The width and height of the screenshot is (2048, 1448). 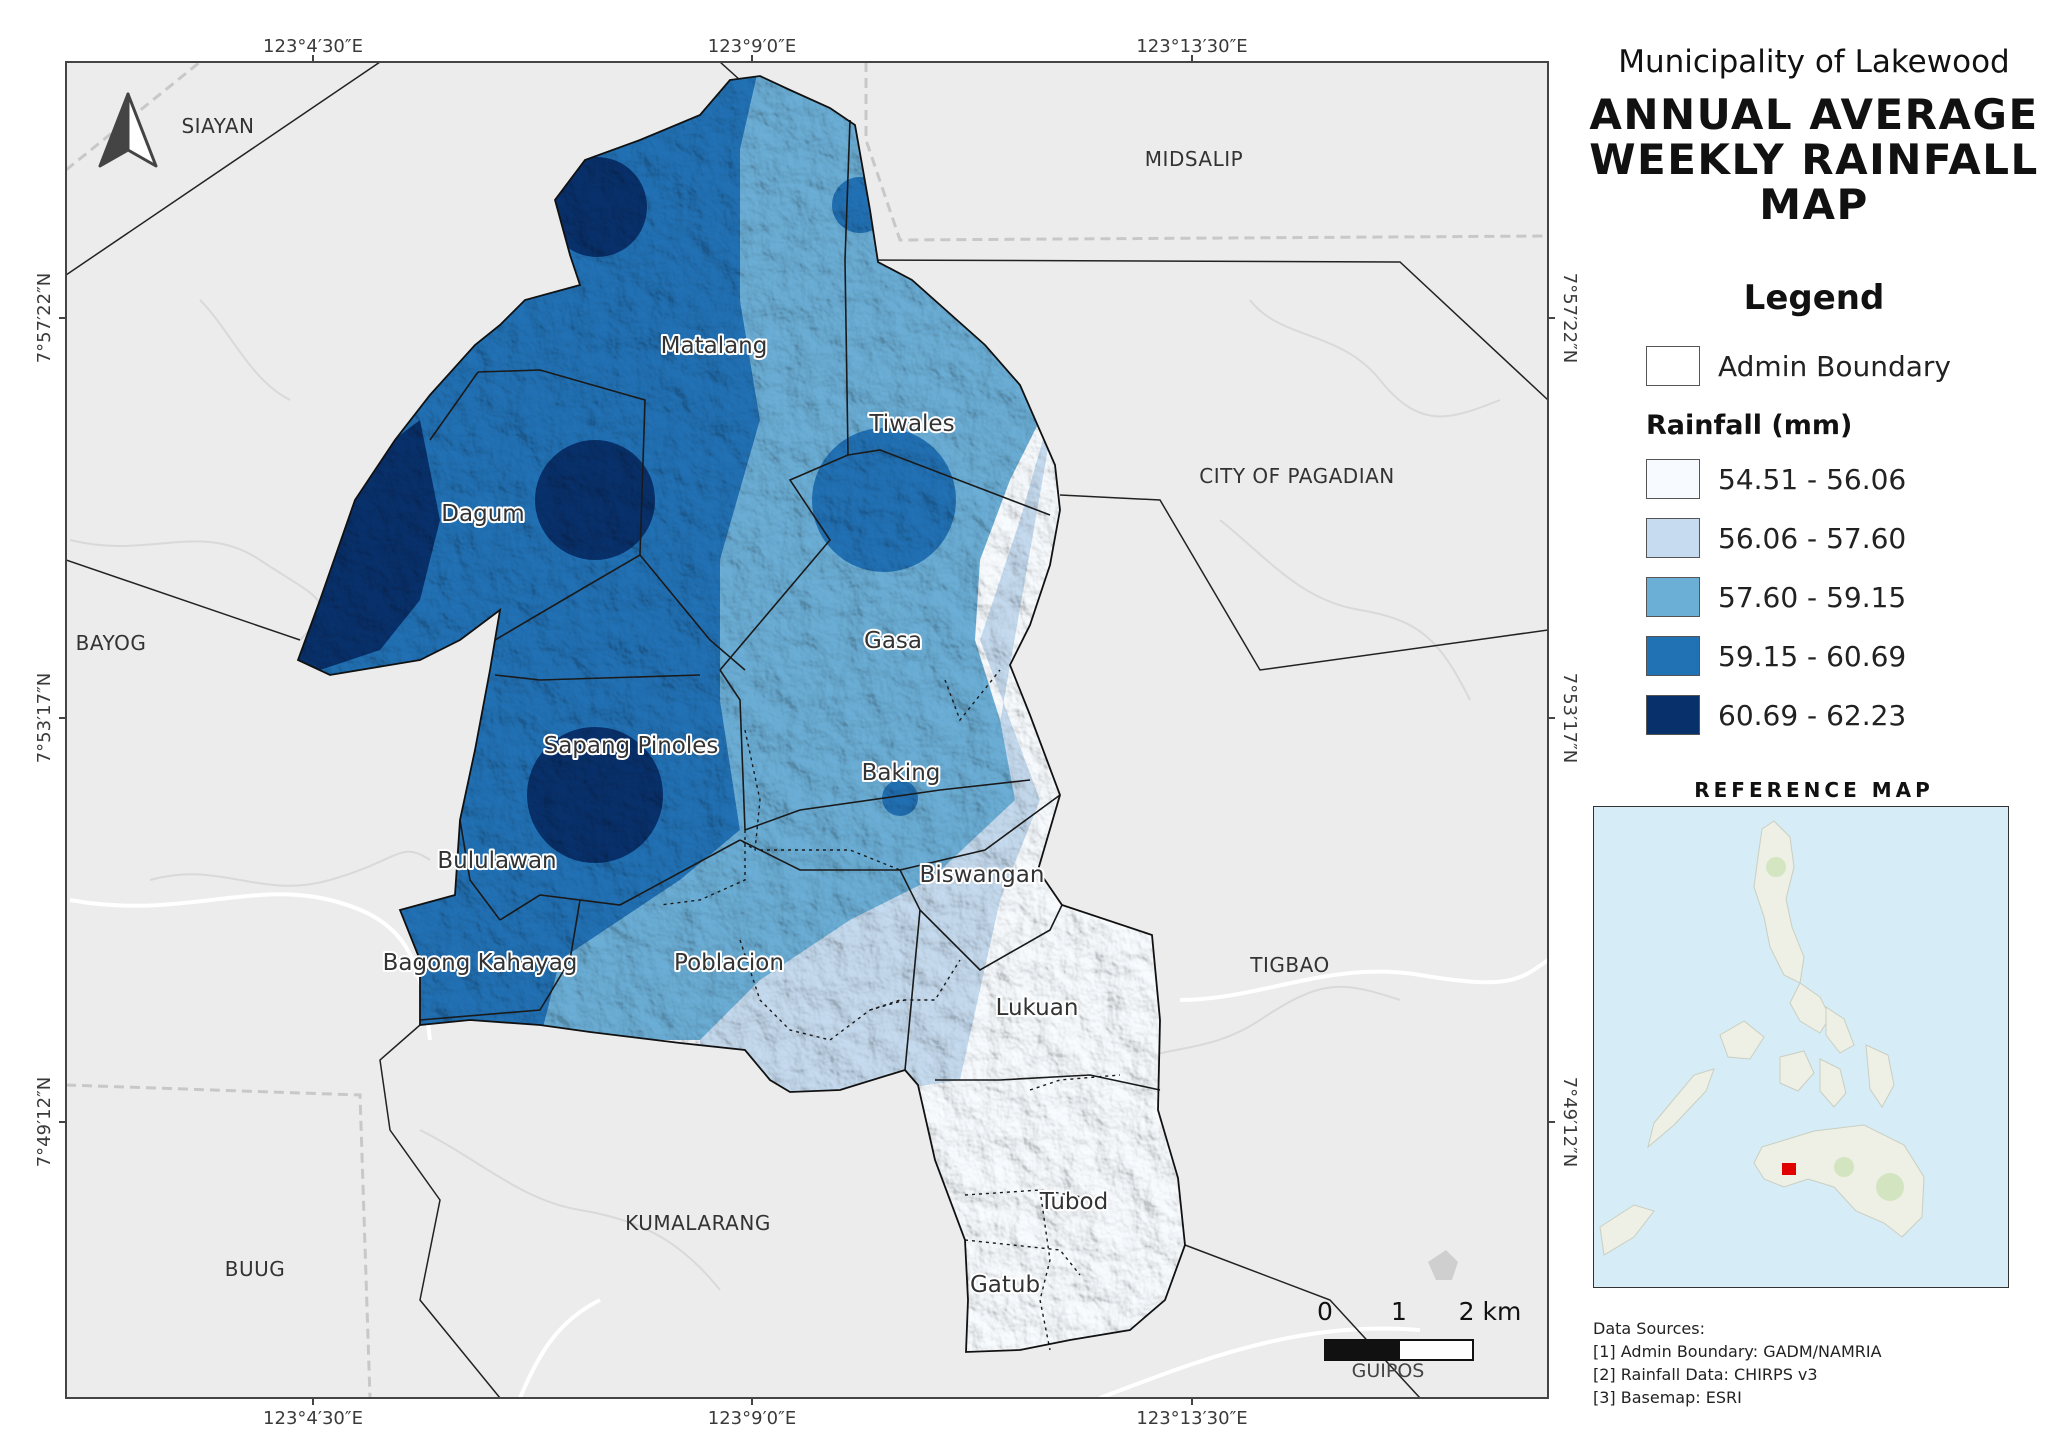 What do you see at coordinates (1834, 366) in the screenshot?
I see `legend-label-admin: Admin Boundary` at bounding box center [1834, 366].